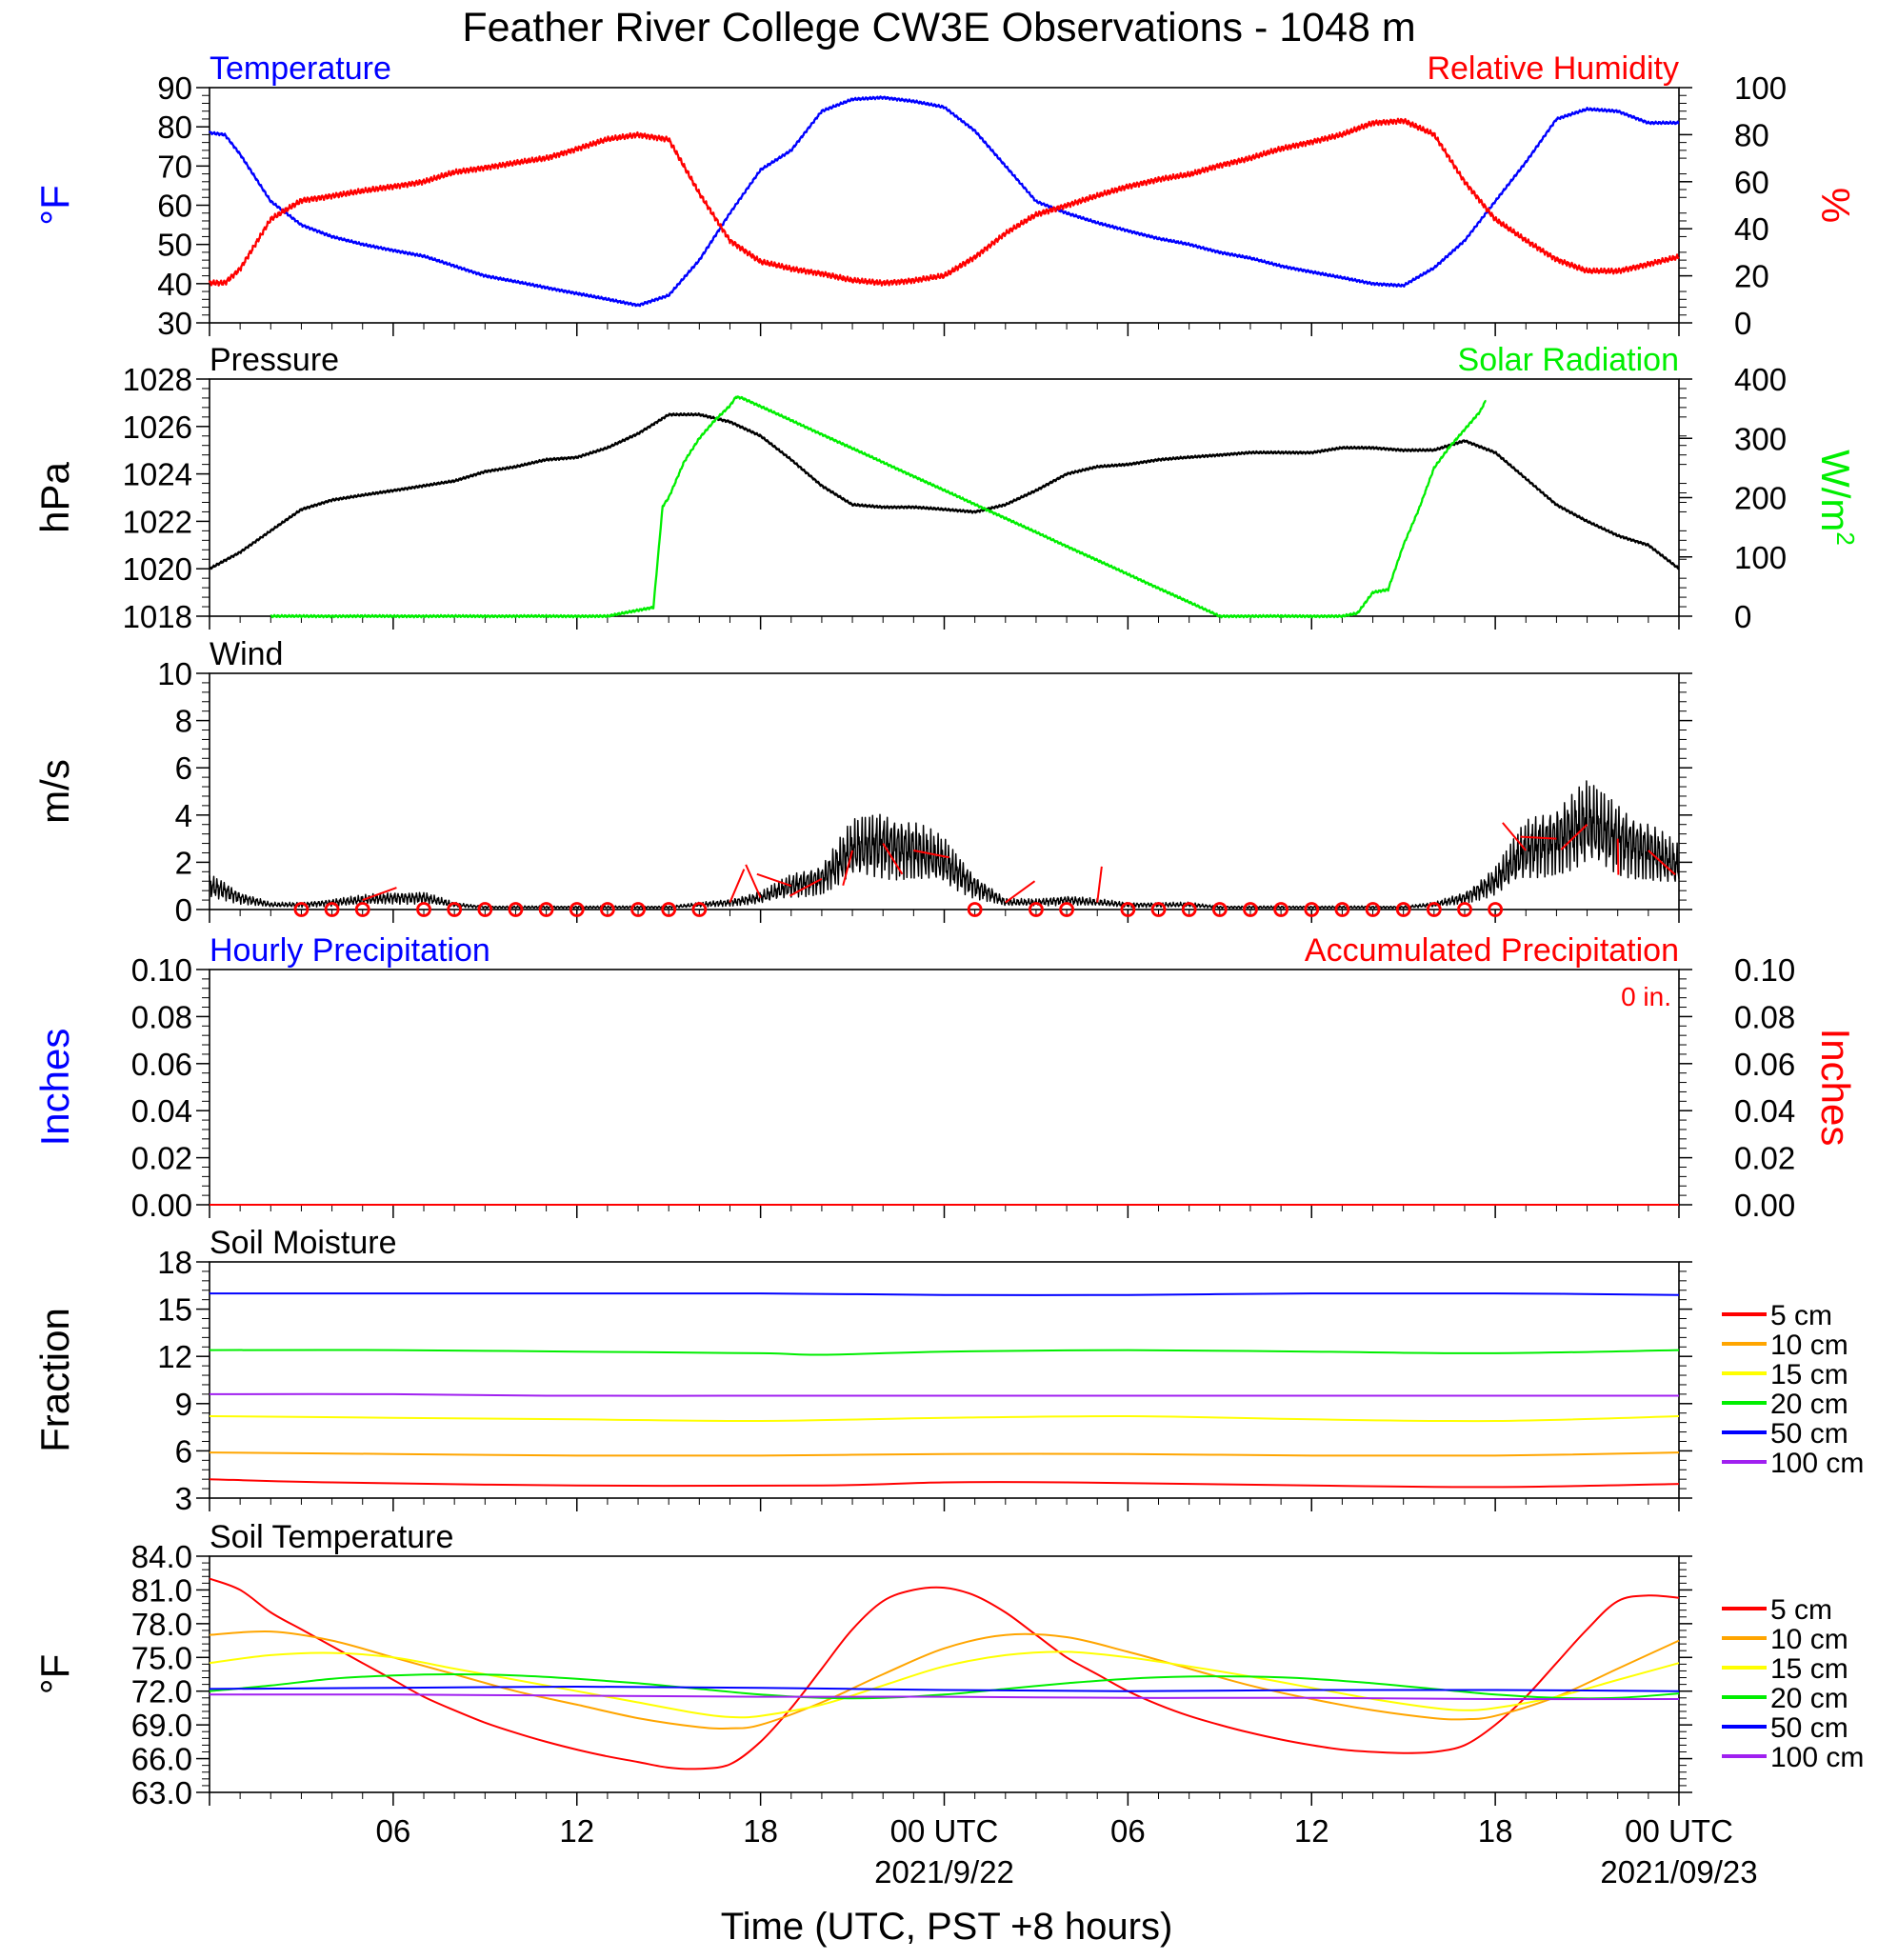 This screenshot has height=1960, width=1878. Describe the element at coordinates (161, 1064) in the screenshot. I see `y-tick-label-left: 0.06` at that location.